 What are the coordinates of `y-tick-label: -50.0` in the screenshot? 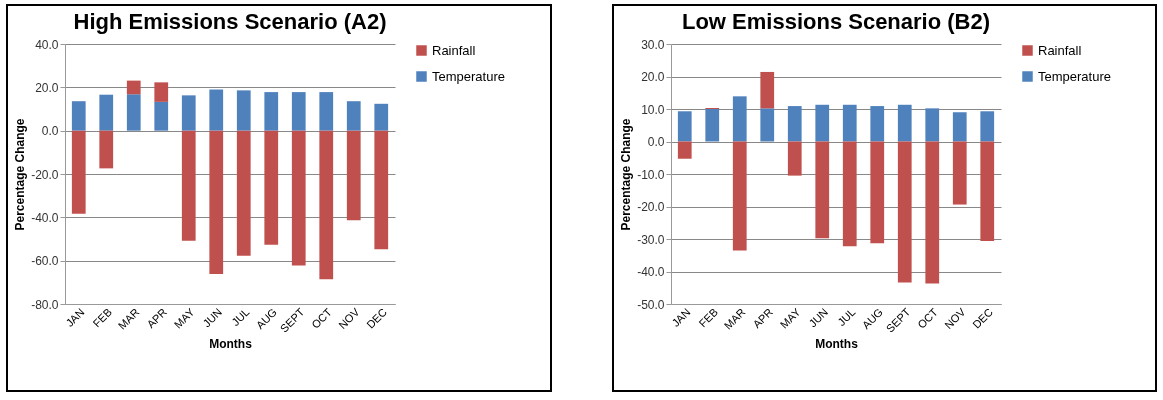 It's located at (650, 304).